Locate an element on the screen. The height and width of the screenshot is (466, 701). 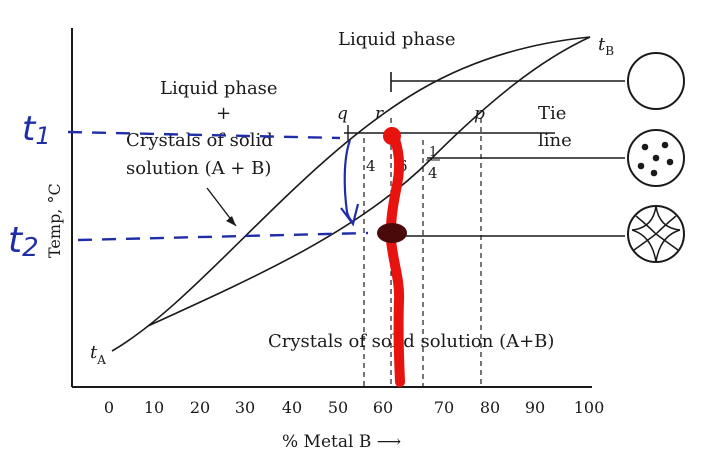
end-tb: tB is located at coordinates (606, 46).